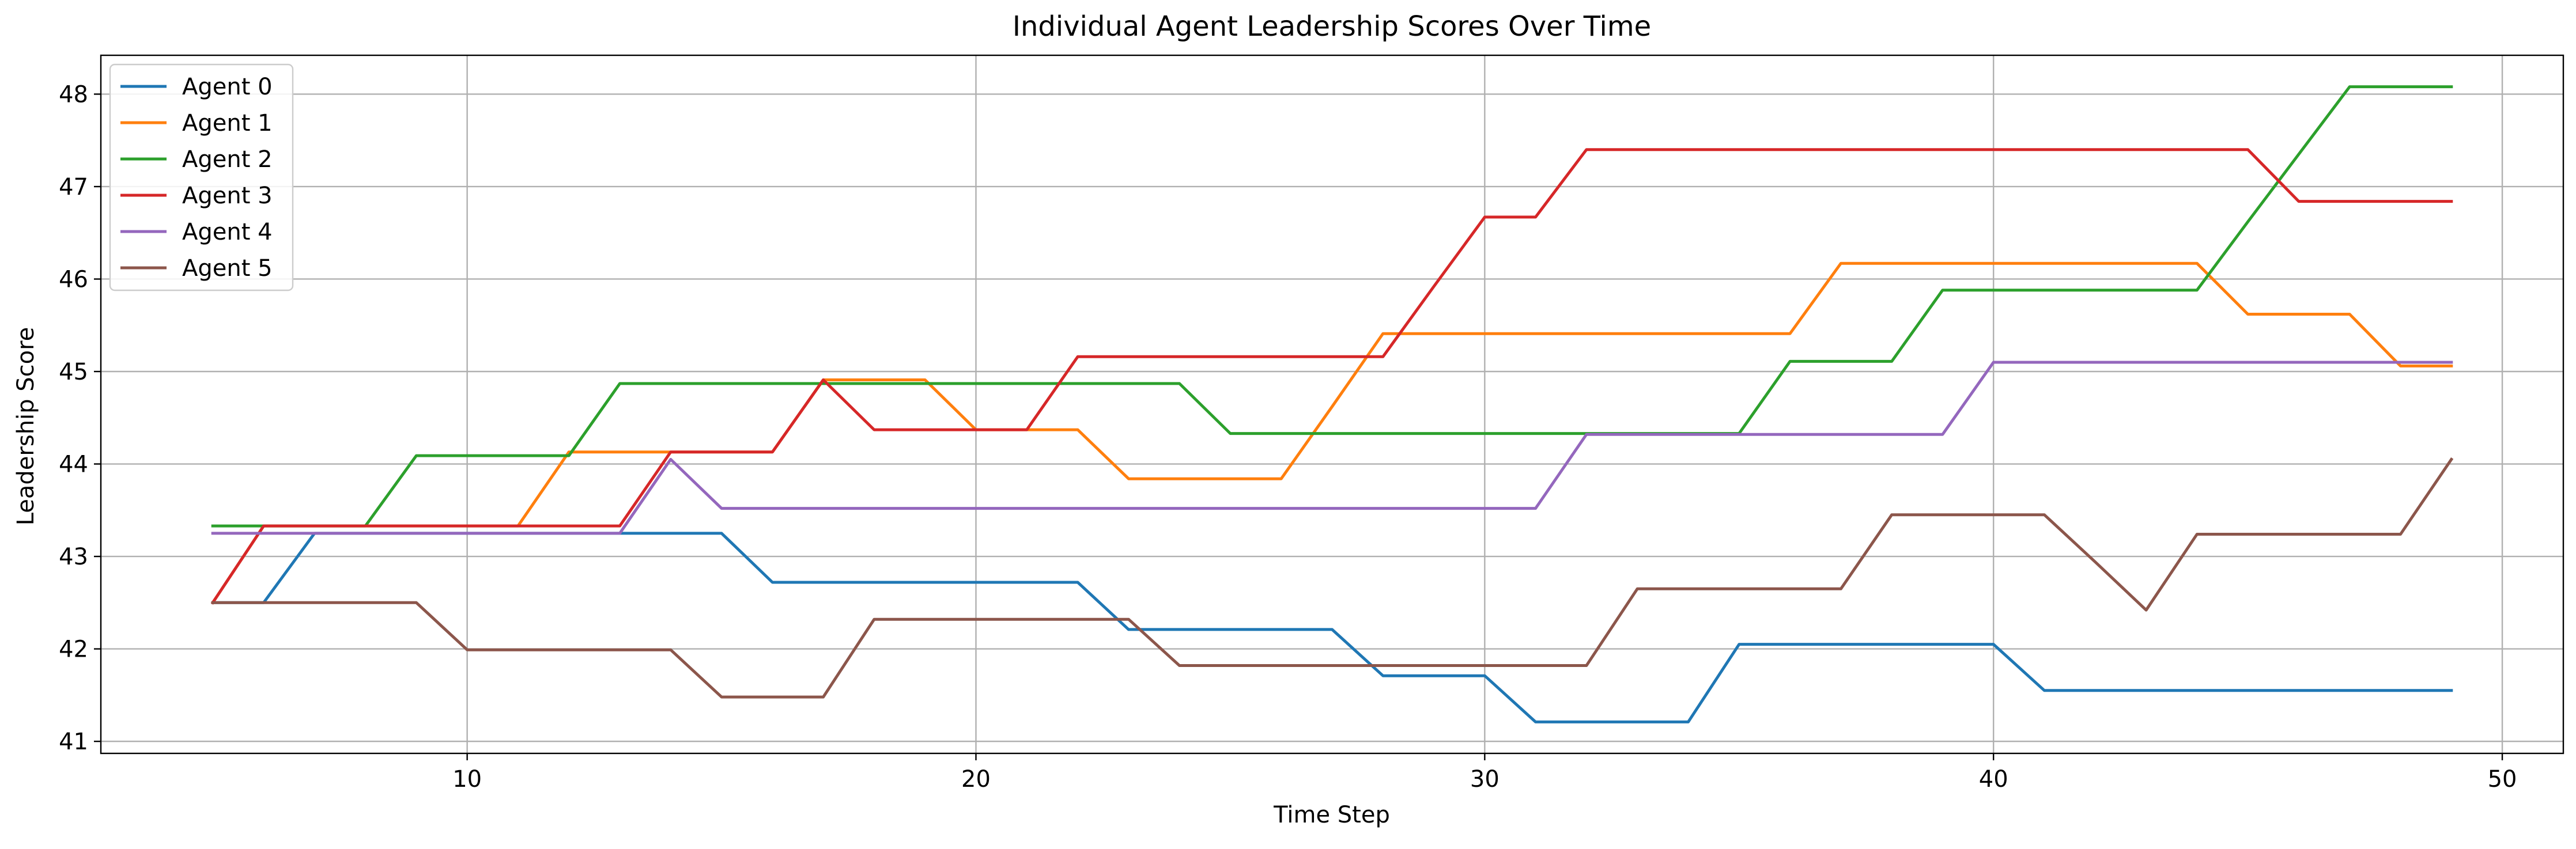 The width and height of the screenshot is (2576, 849). What do you see at coordinates (227, 123) in the screenshot?
I see `legend-label-agent-1: Agent 1` at bounding box center [227, 123].